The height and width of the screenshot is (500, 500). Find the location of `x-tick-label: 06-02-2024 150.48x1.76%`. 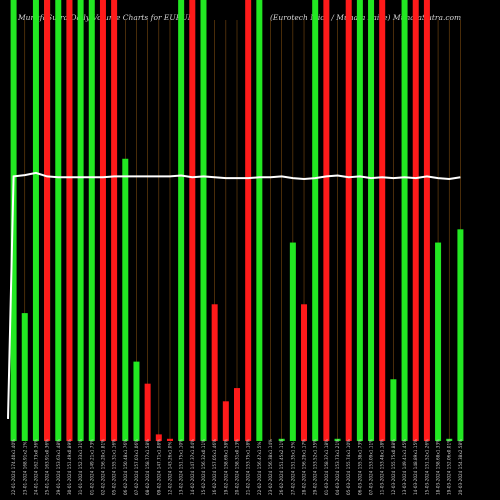

x-tick-label: 06-02-2024 150.48x1.76% is located at coordinates (125, 467).